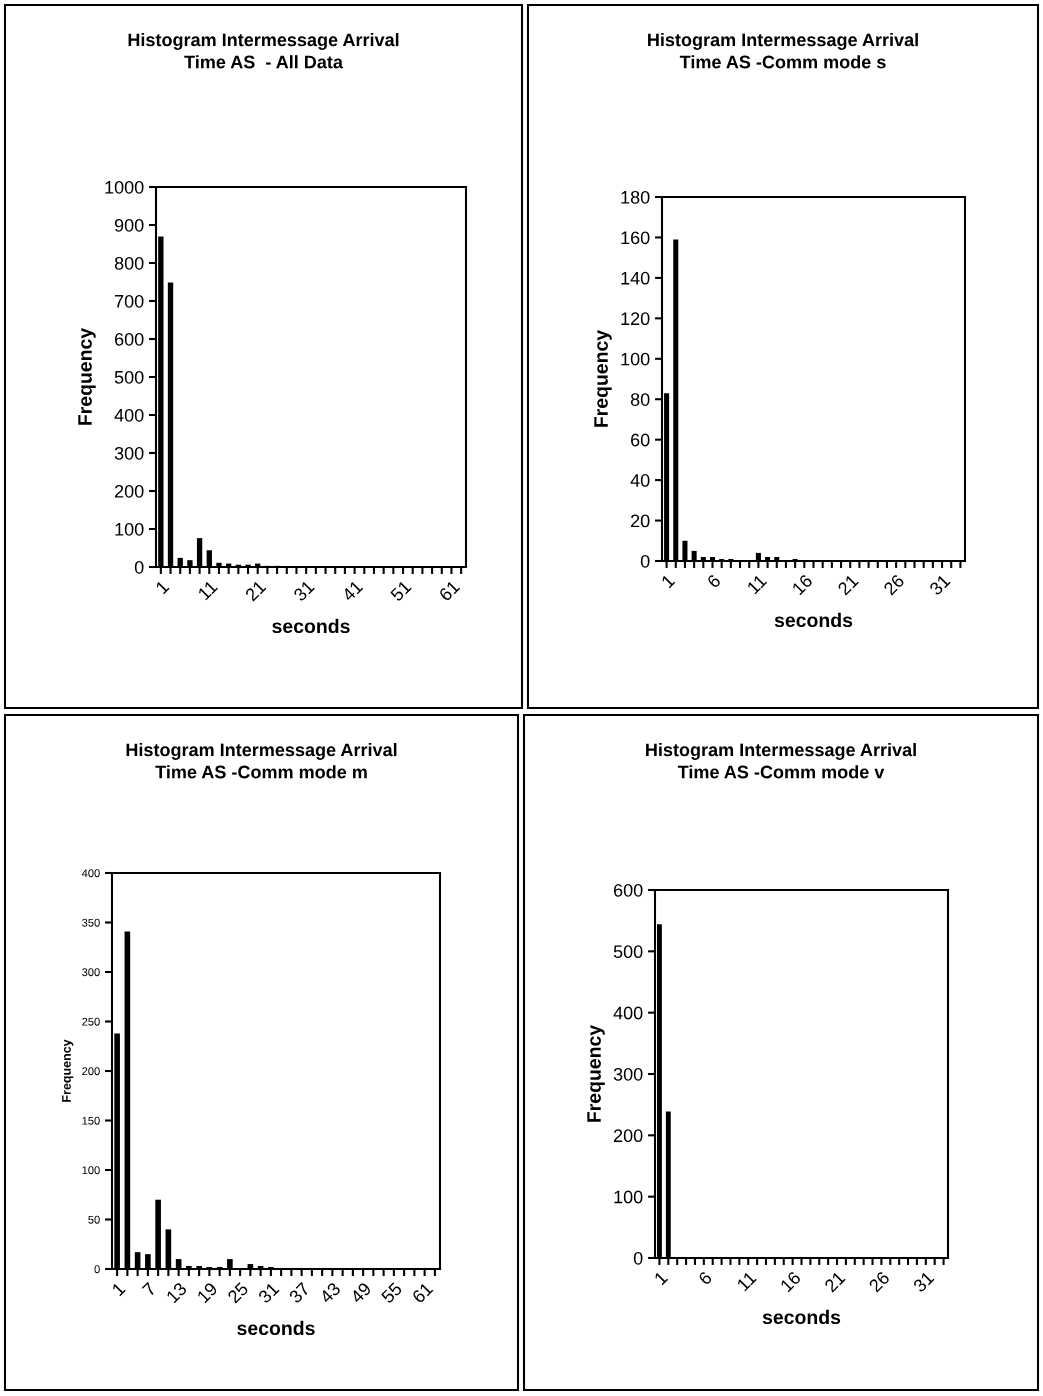 The height and width of the screenshot is (1396, 1043). I want to click on y-tick-label: 40, so click(640, 480).